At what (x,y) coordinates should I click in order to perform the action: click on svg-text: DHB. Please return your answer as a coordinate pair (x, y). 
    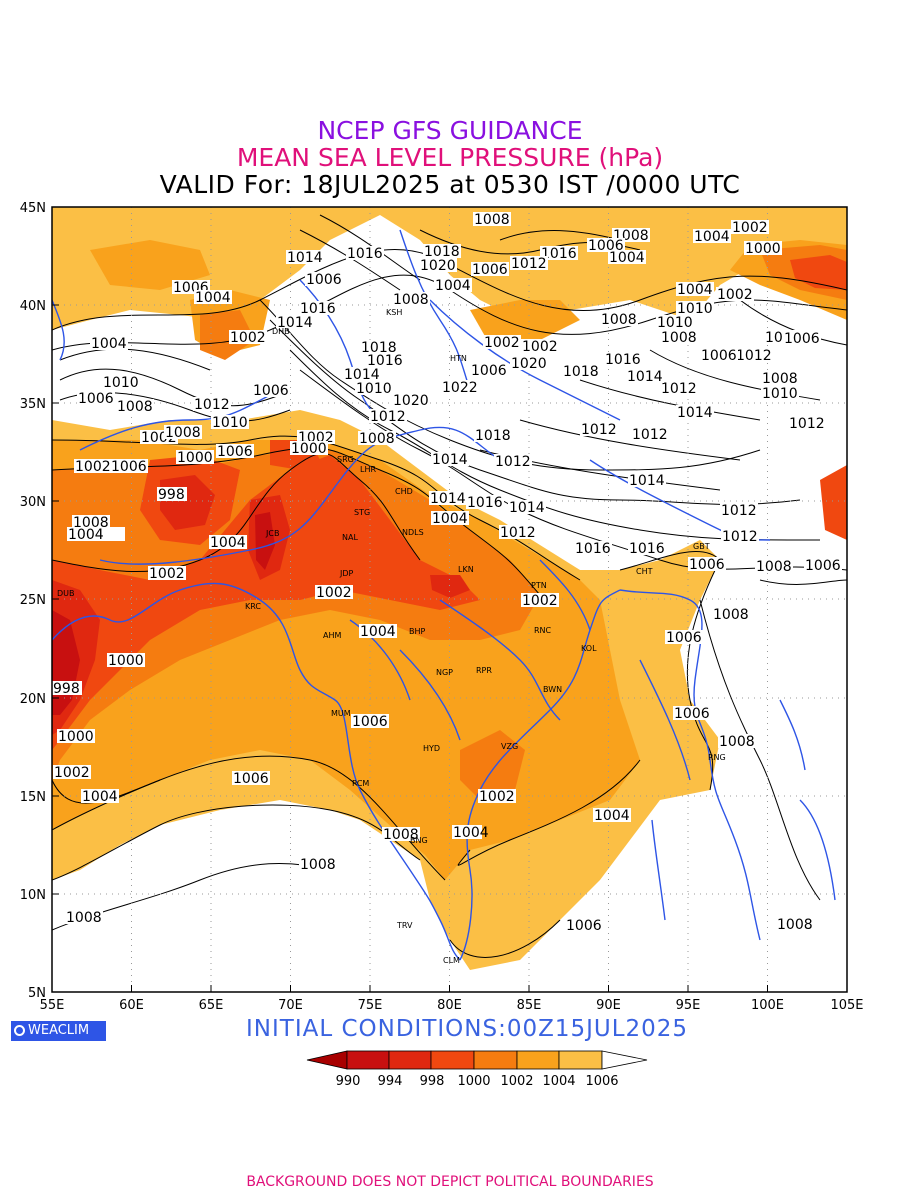
    Looking at the image, I should click on (281, 331).